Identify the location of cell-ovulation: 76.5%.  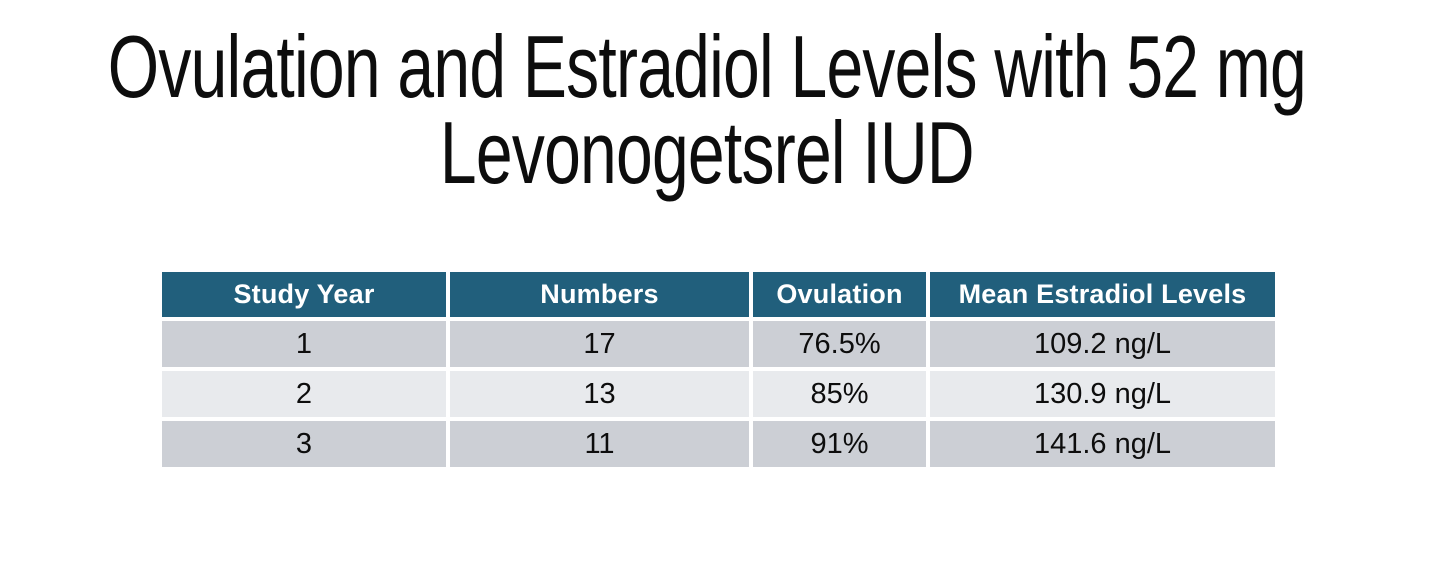
(839, 344).